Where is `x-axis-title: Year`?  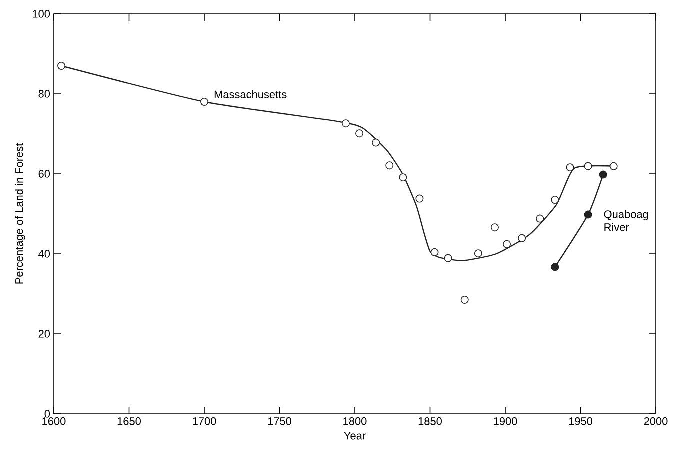 x-axis-title: Year is located at coordinates (355, 436).